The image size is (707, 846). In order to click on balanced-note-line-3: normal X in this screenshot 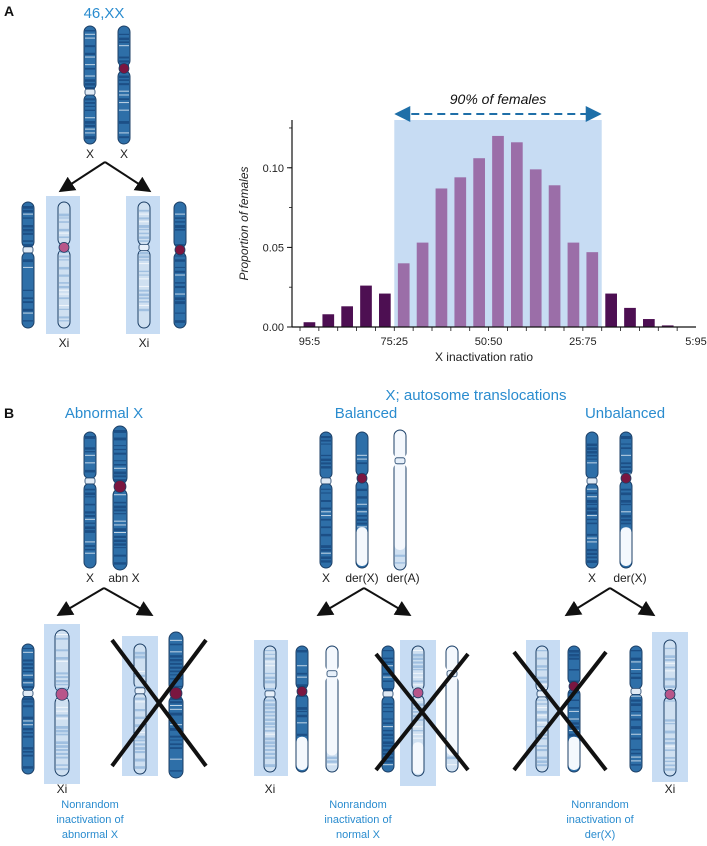, I will do `click(358, 835)`.